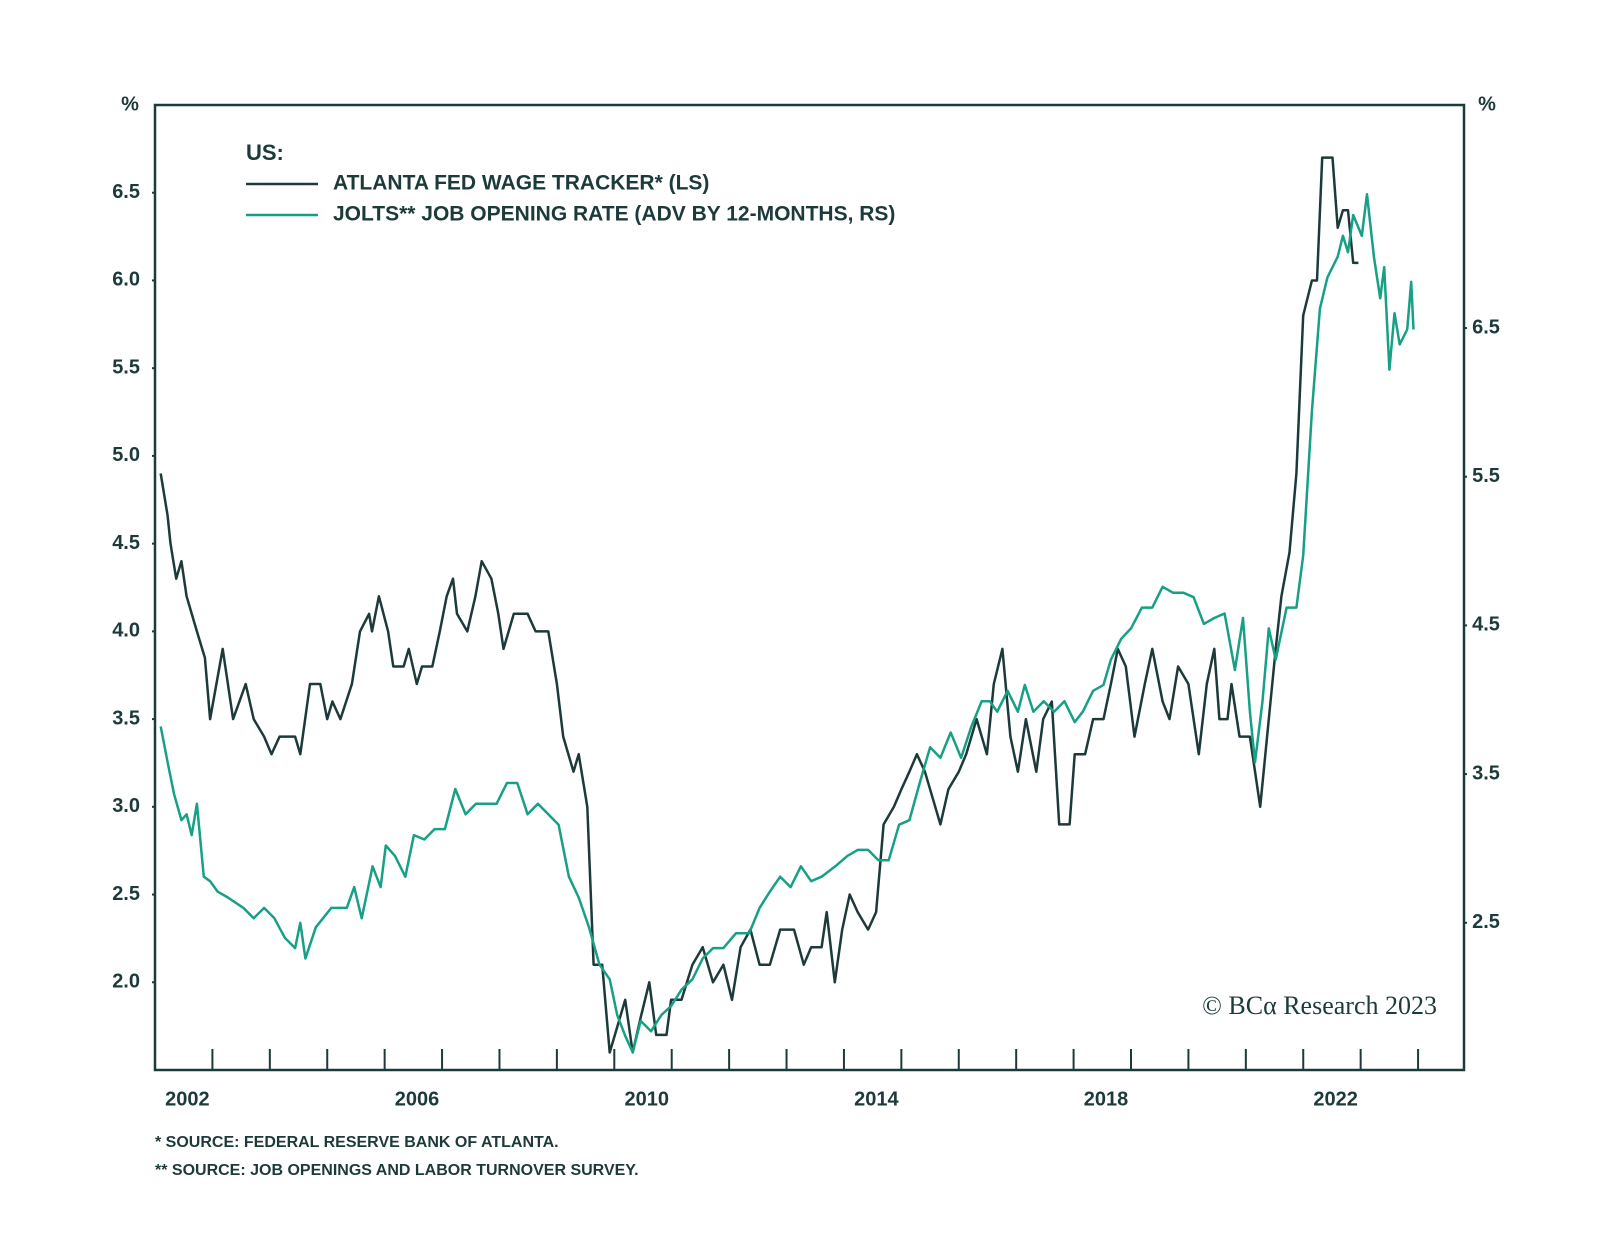 The width and height of the screenshot is (1600, 1233). What do you see at coordinates (126, 455) in the screenshot?
I see `y-tick-label: 5.0` at bounding box center [126, 455].